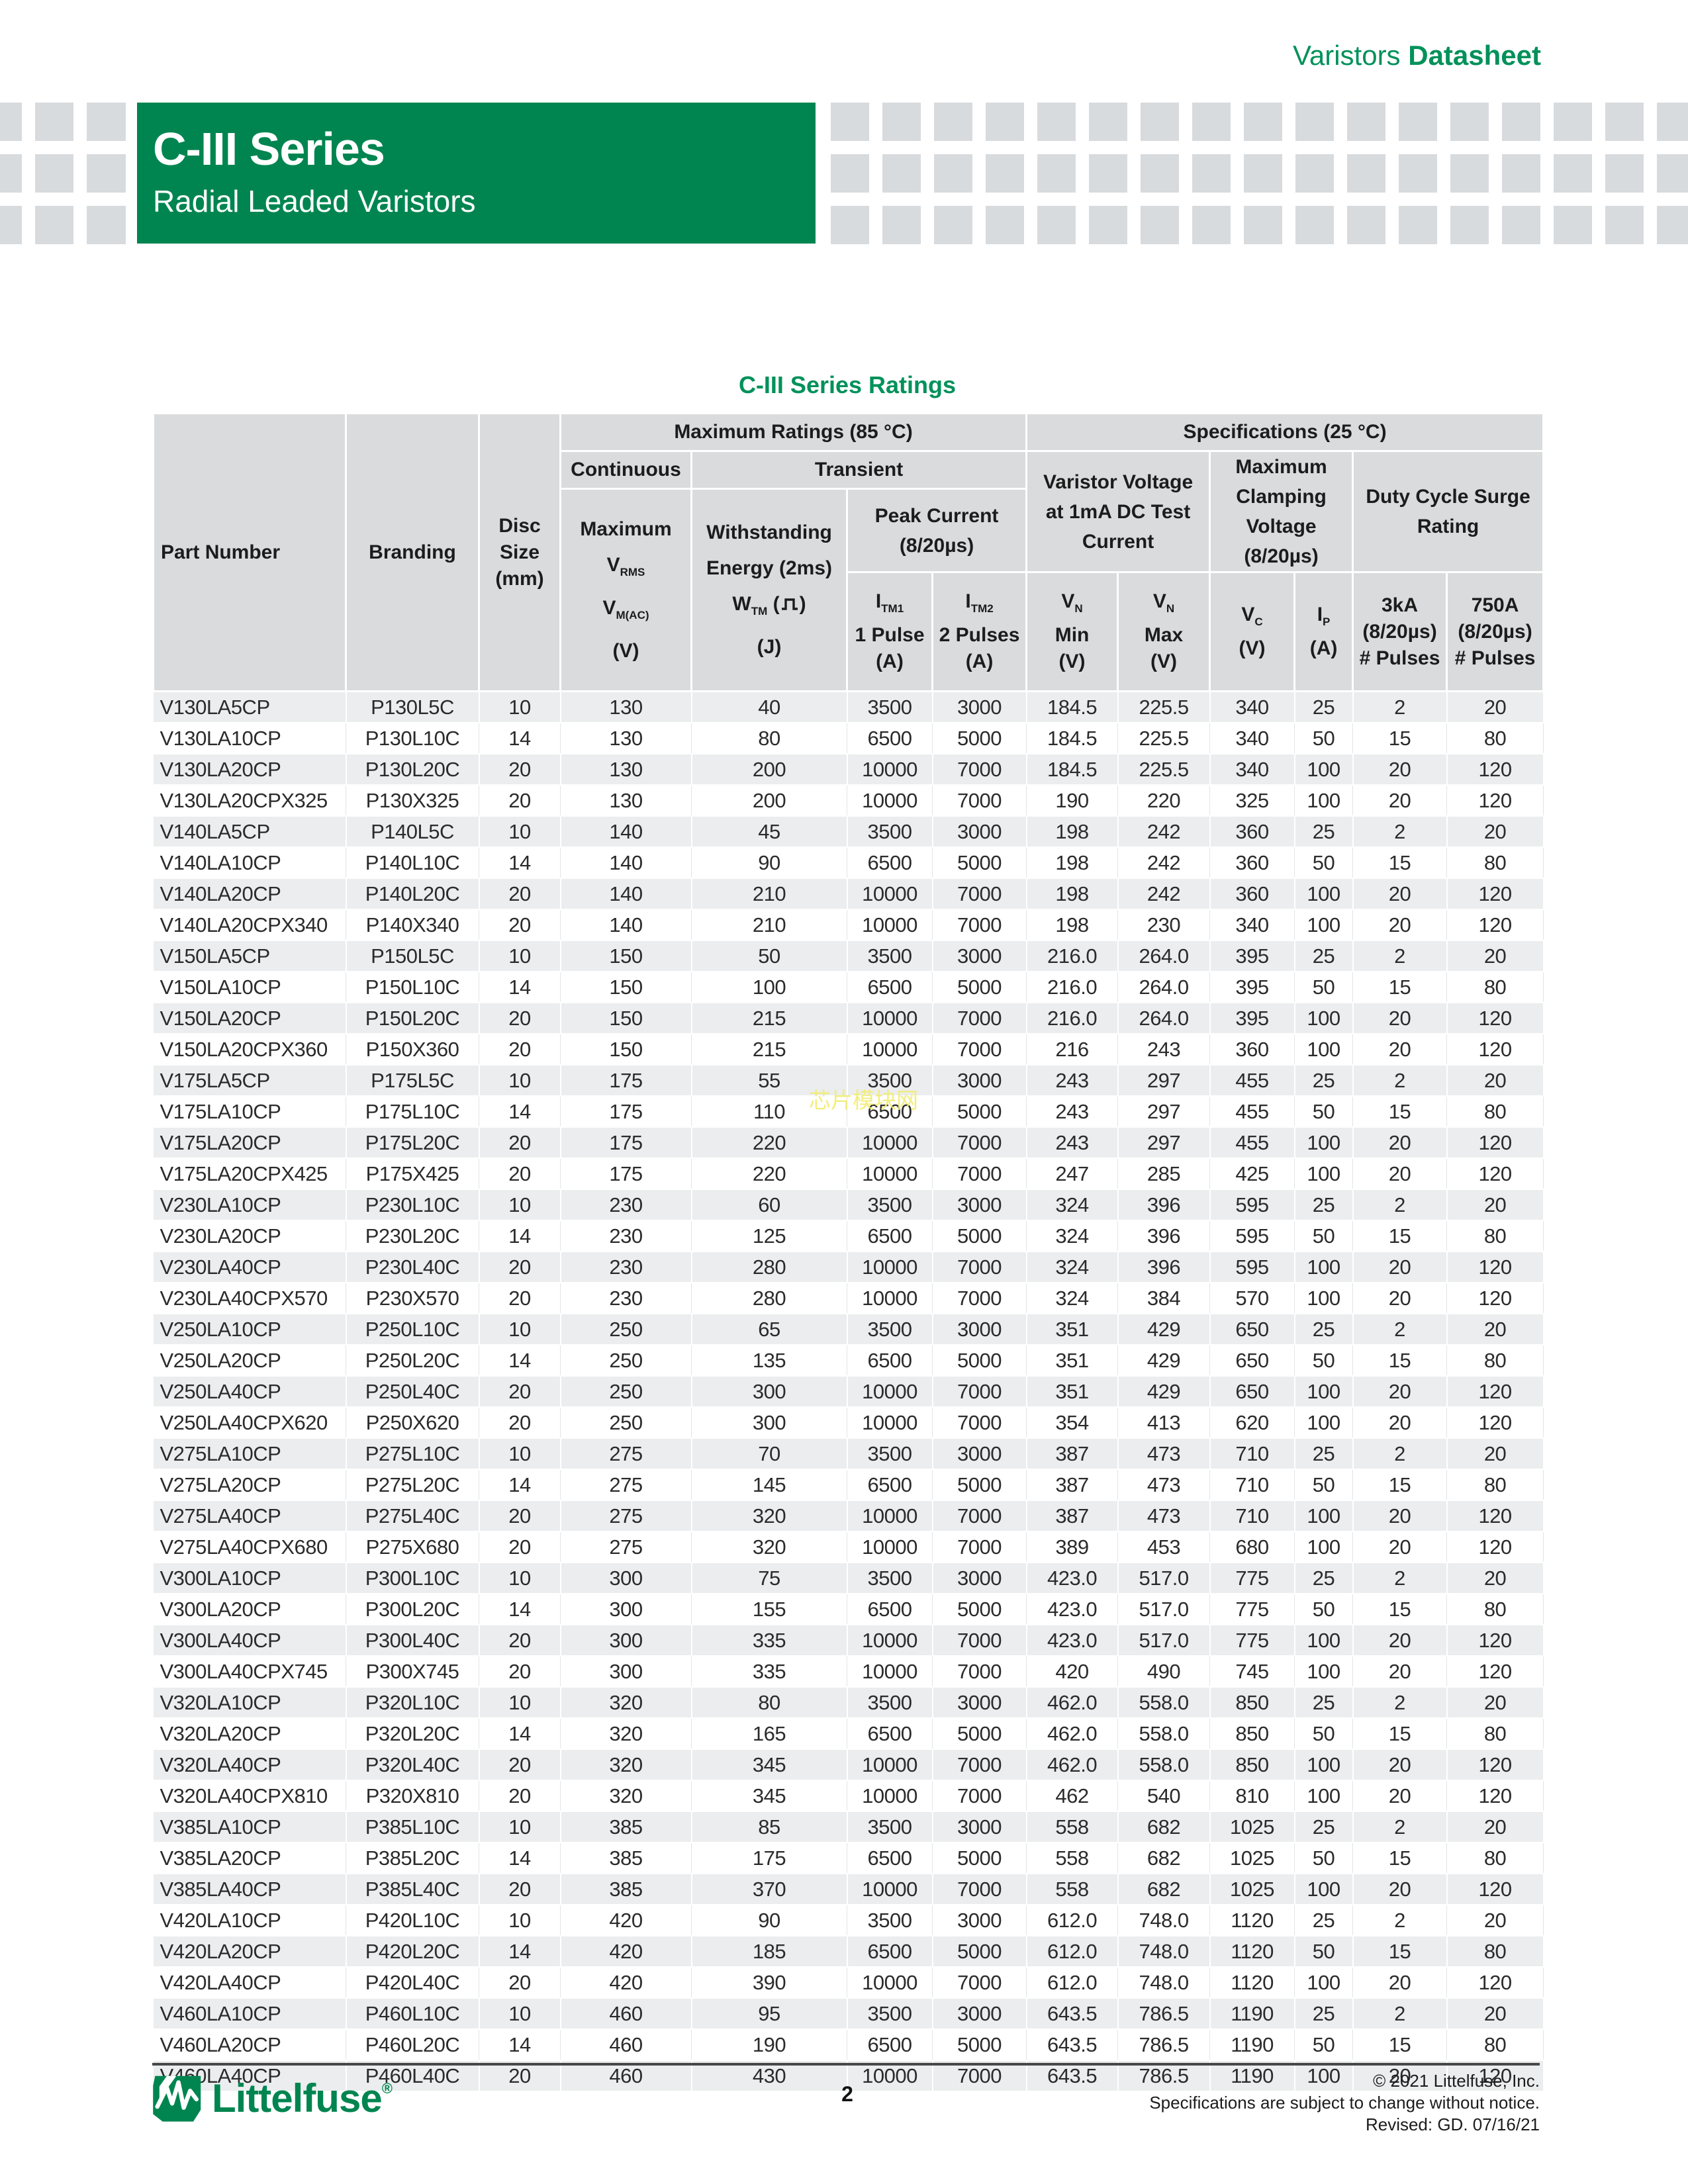 This screenshot has height=2184, width=1688. What do you see at coordinates (626, 1204) in the screenshot?
I see `cell-vrms: 230` at bounding box center [626, 1204].